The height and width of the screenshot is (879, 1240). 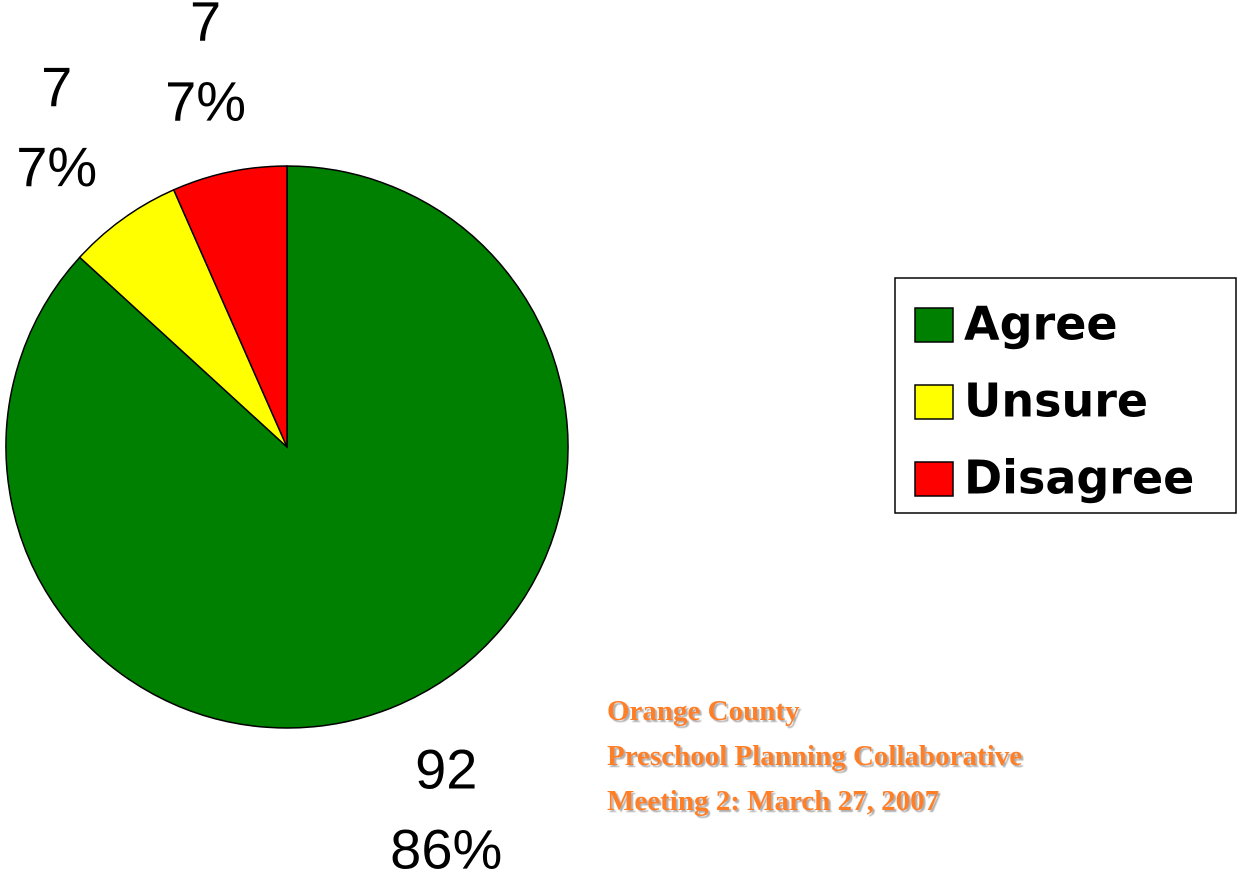 I want to click on percent-label: 86%, so click(x=446, y=848).